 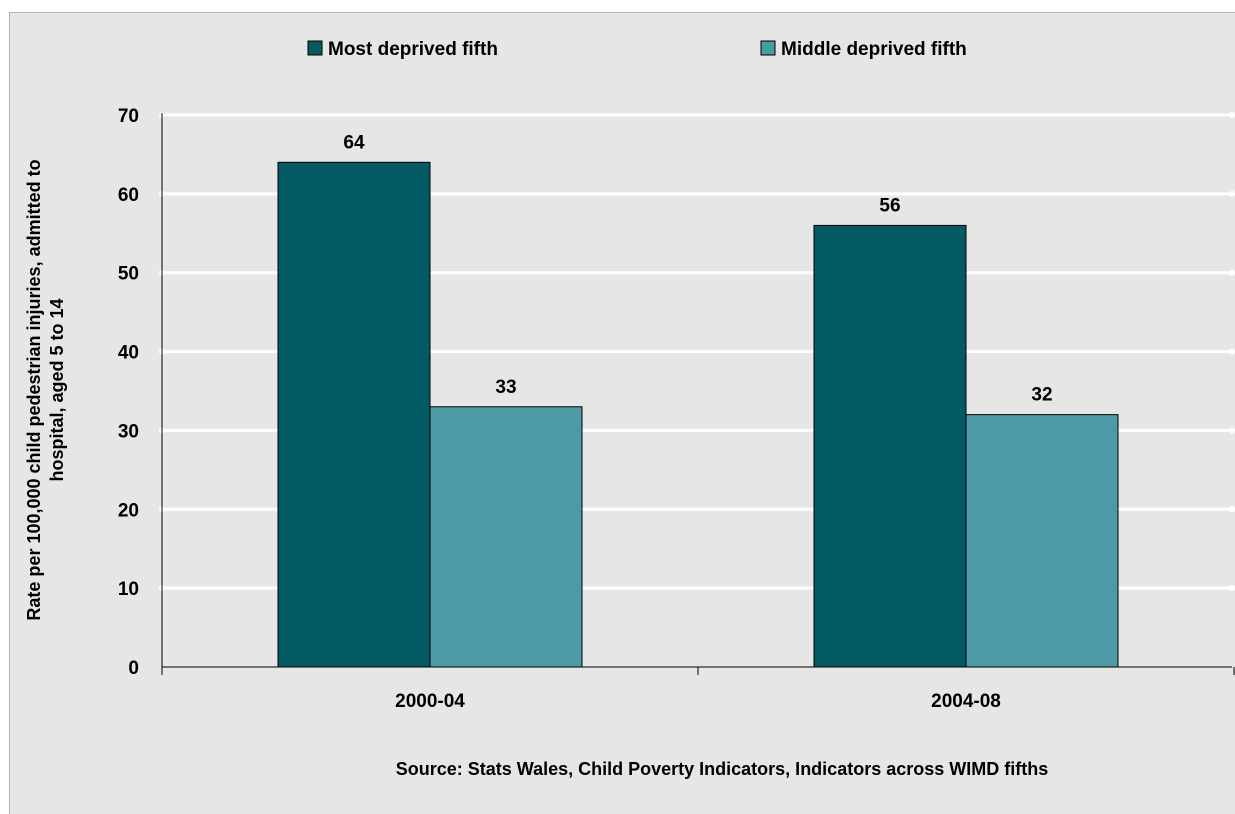 I want to click on x-tick-label: 2000-04, so click(x=430, y=701).